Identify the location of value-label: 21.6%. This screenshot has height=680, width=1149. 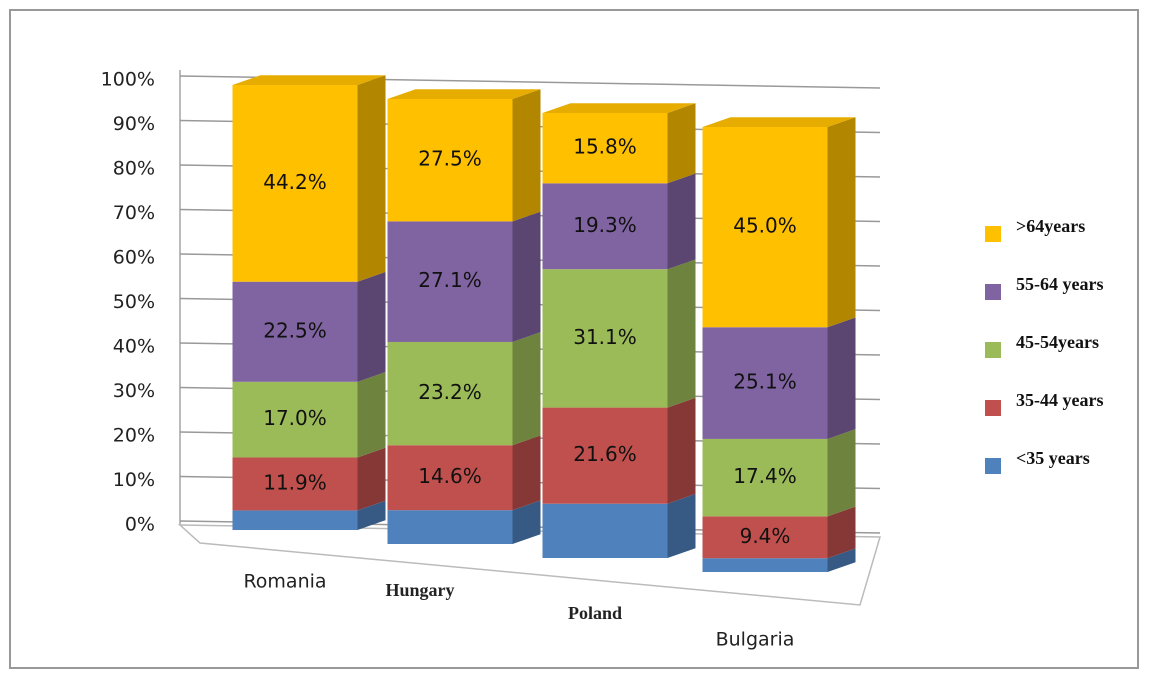
(605, 454).